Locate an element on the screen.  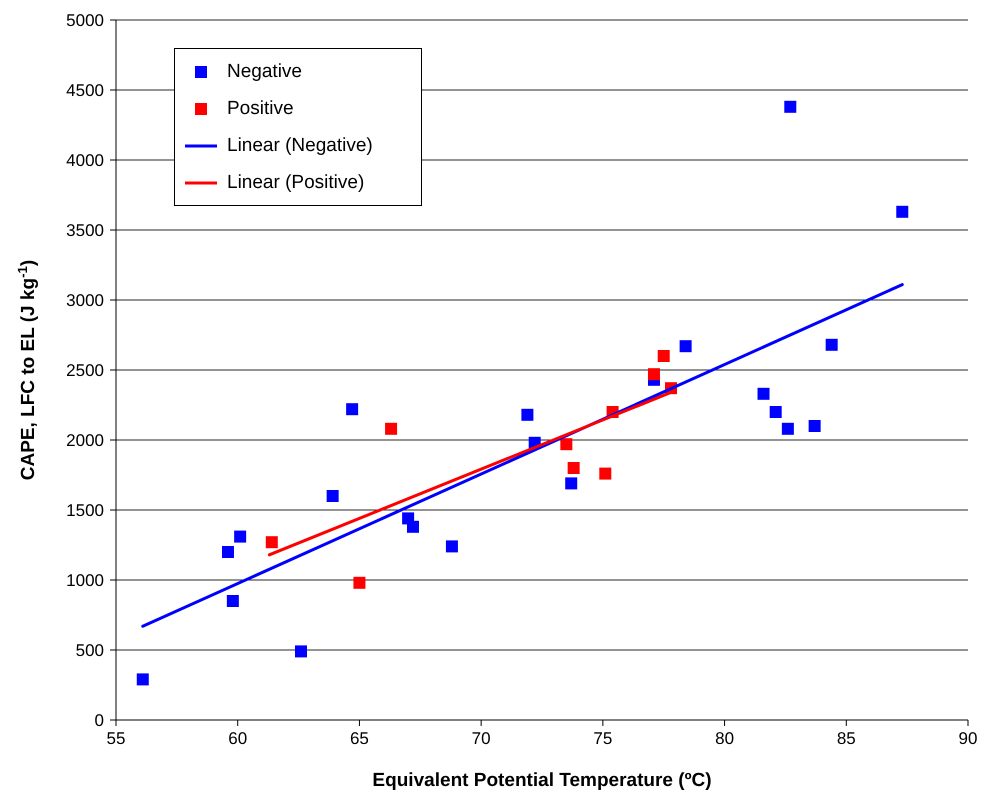
legend-label: Positive is located at coordinates (260, 109).